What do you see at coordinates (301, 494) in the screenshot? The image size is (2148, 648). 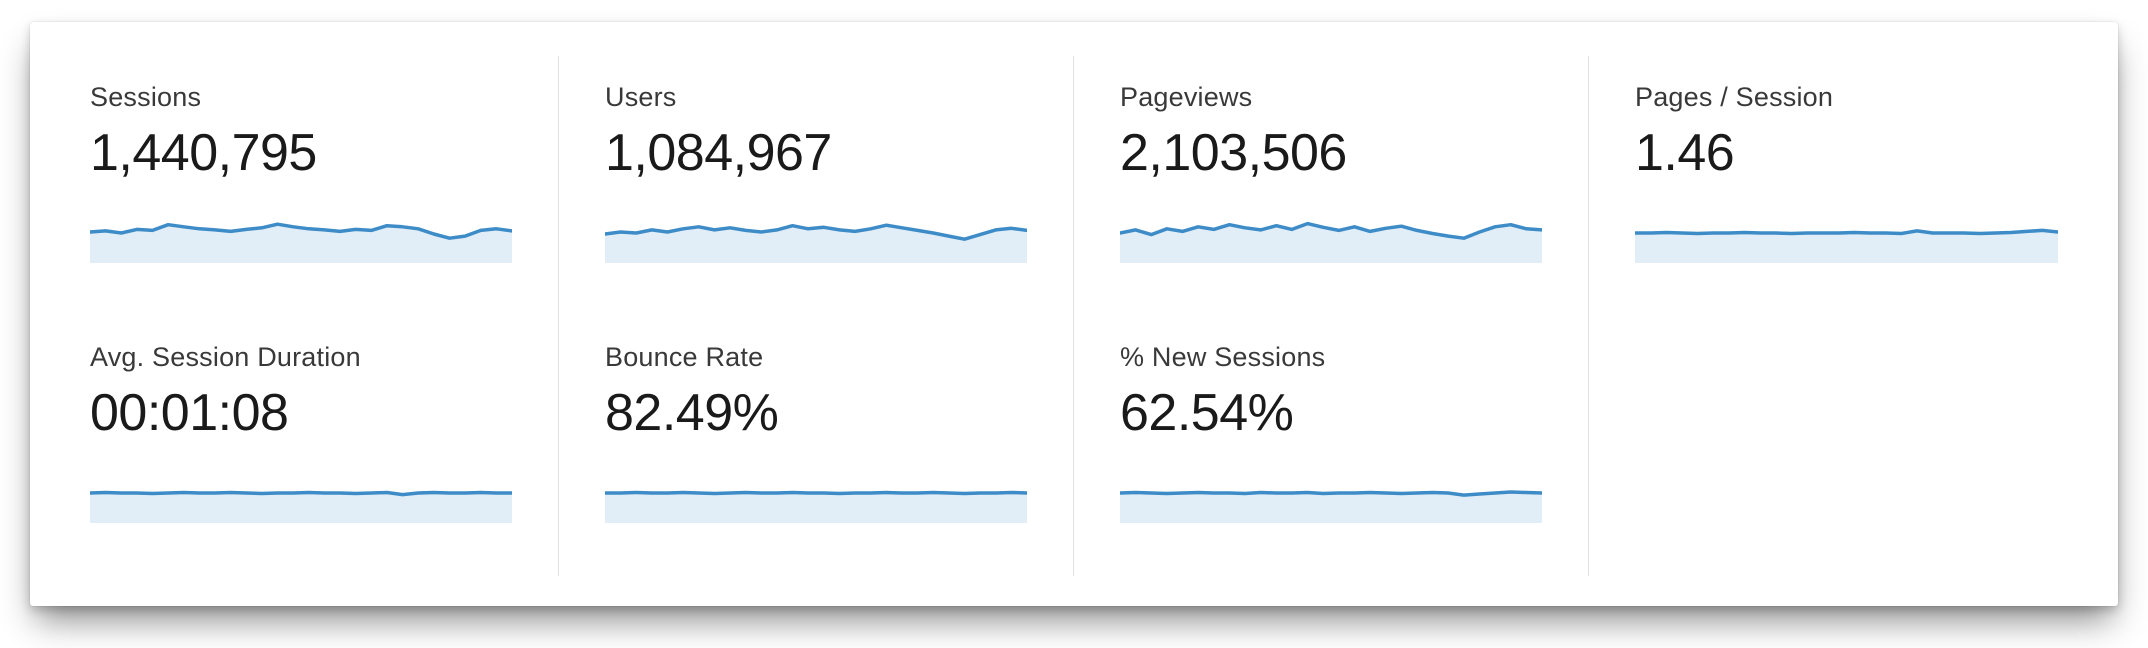 I see `avg-session-duration-sparkline-chart` at bounding box center [301, 494].